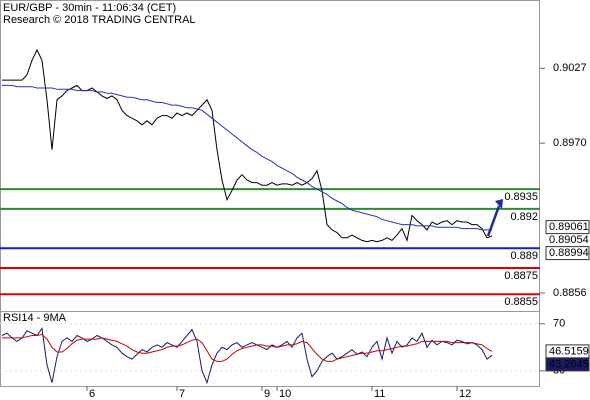 The height and width of the screenshot is (400, 590). Describe the element at coordinates (521, 276) in the screenshot. I see `level-label: 0.8875` at that location.